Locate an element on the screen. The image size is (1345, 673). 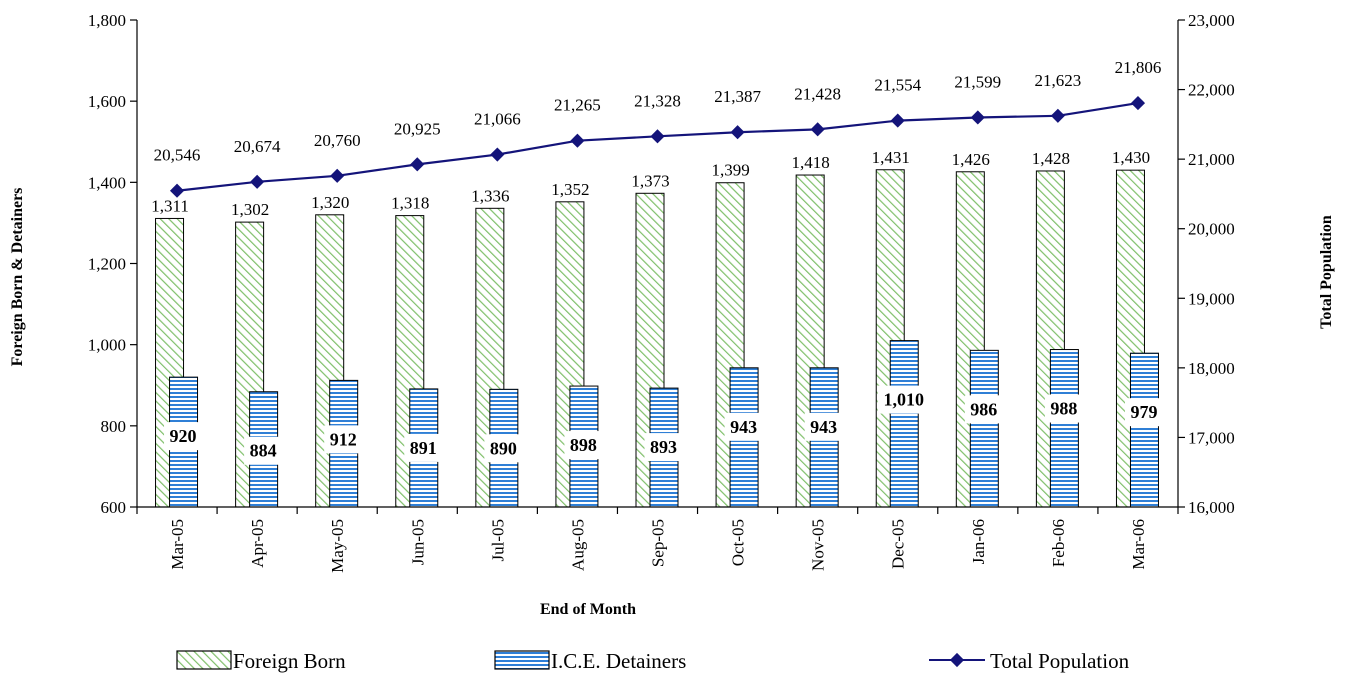
data-label-total-population: 20,546 is located at coordinates (177, 155).